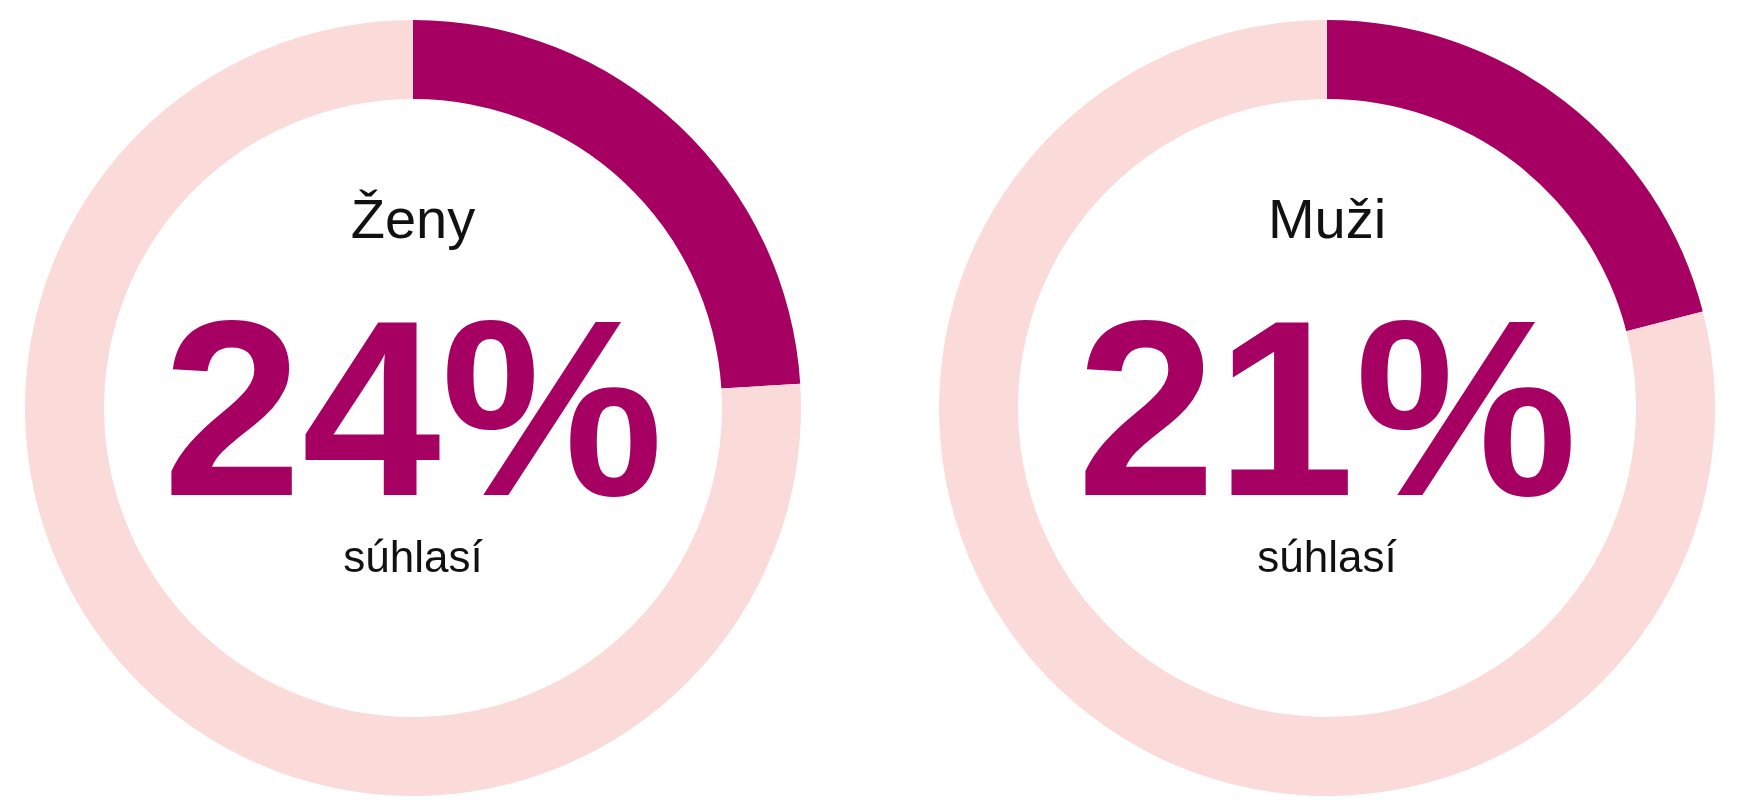  What do you see at coordinates (413, 218) in the screenshot?
I see `text: Ženy` at bounding box center [413, 218].